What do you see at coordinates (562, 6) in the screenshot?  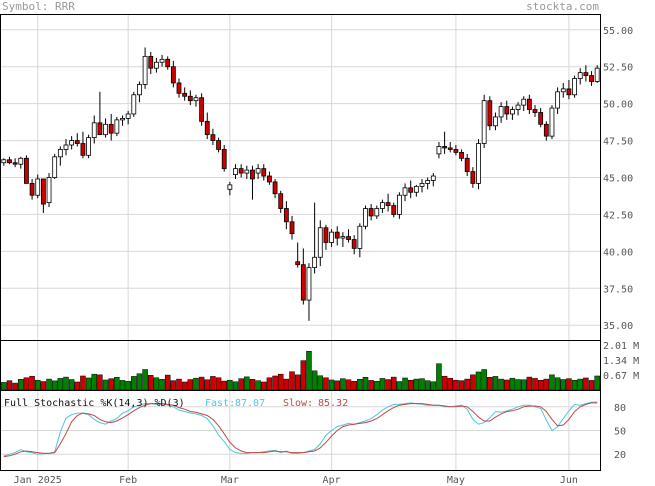 I see `site-label: stockta.com` at bounding box center [562, 6].